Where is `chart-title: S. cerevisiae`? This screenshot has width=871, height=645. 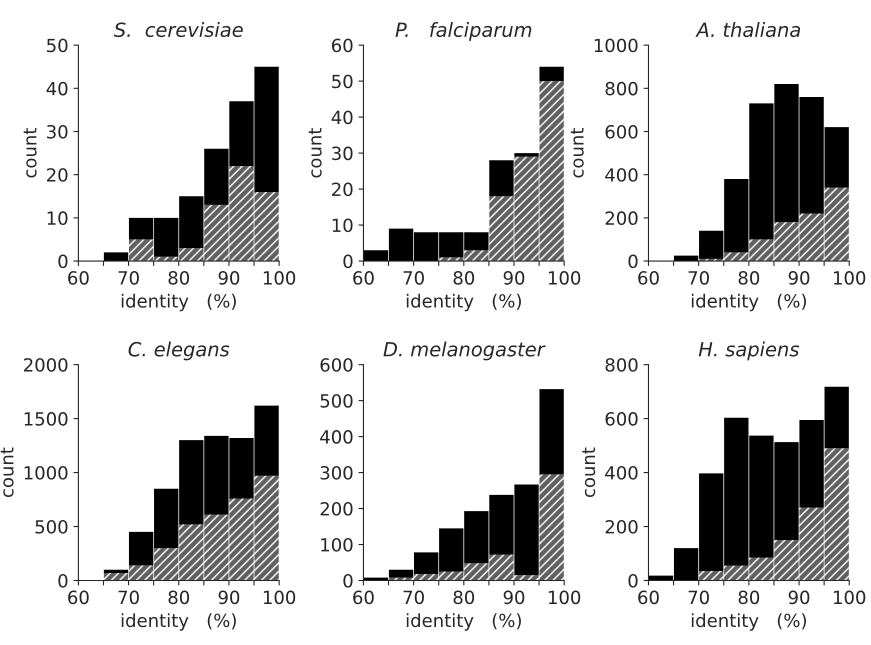 chart-title: S. cerevisiae is located at coordinates (178, 30).